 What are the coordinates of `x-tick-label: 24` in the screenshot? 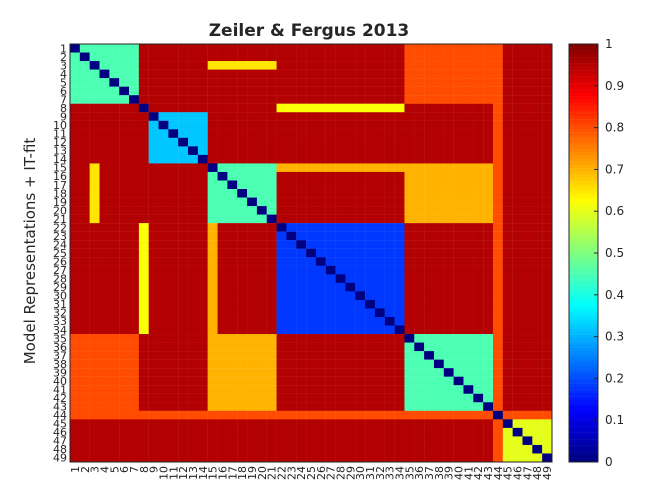 It's located at (301, 473).